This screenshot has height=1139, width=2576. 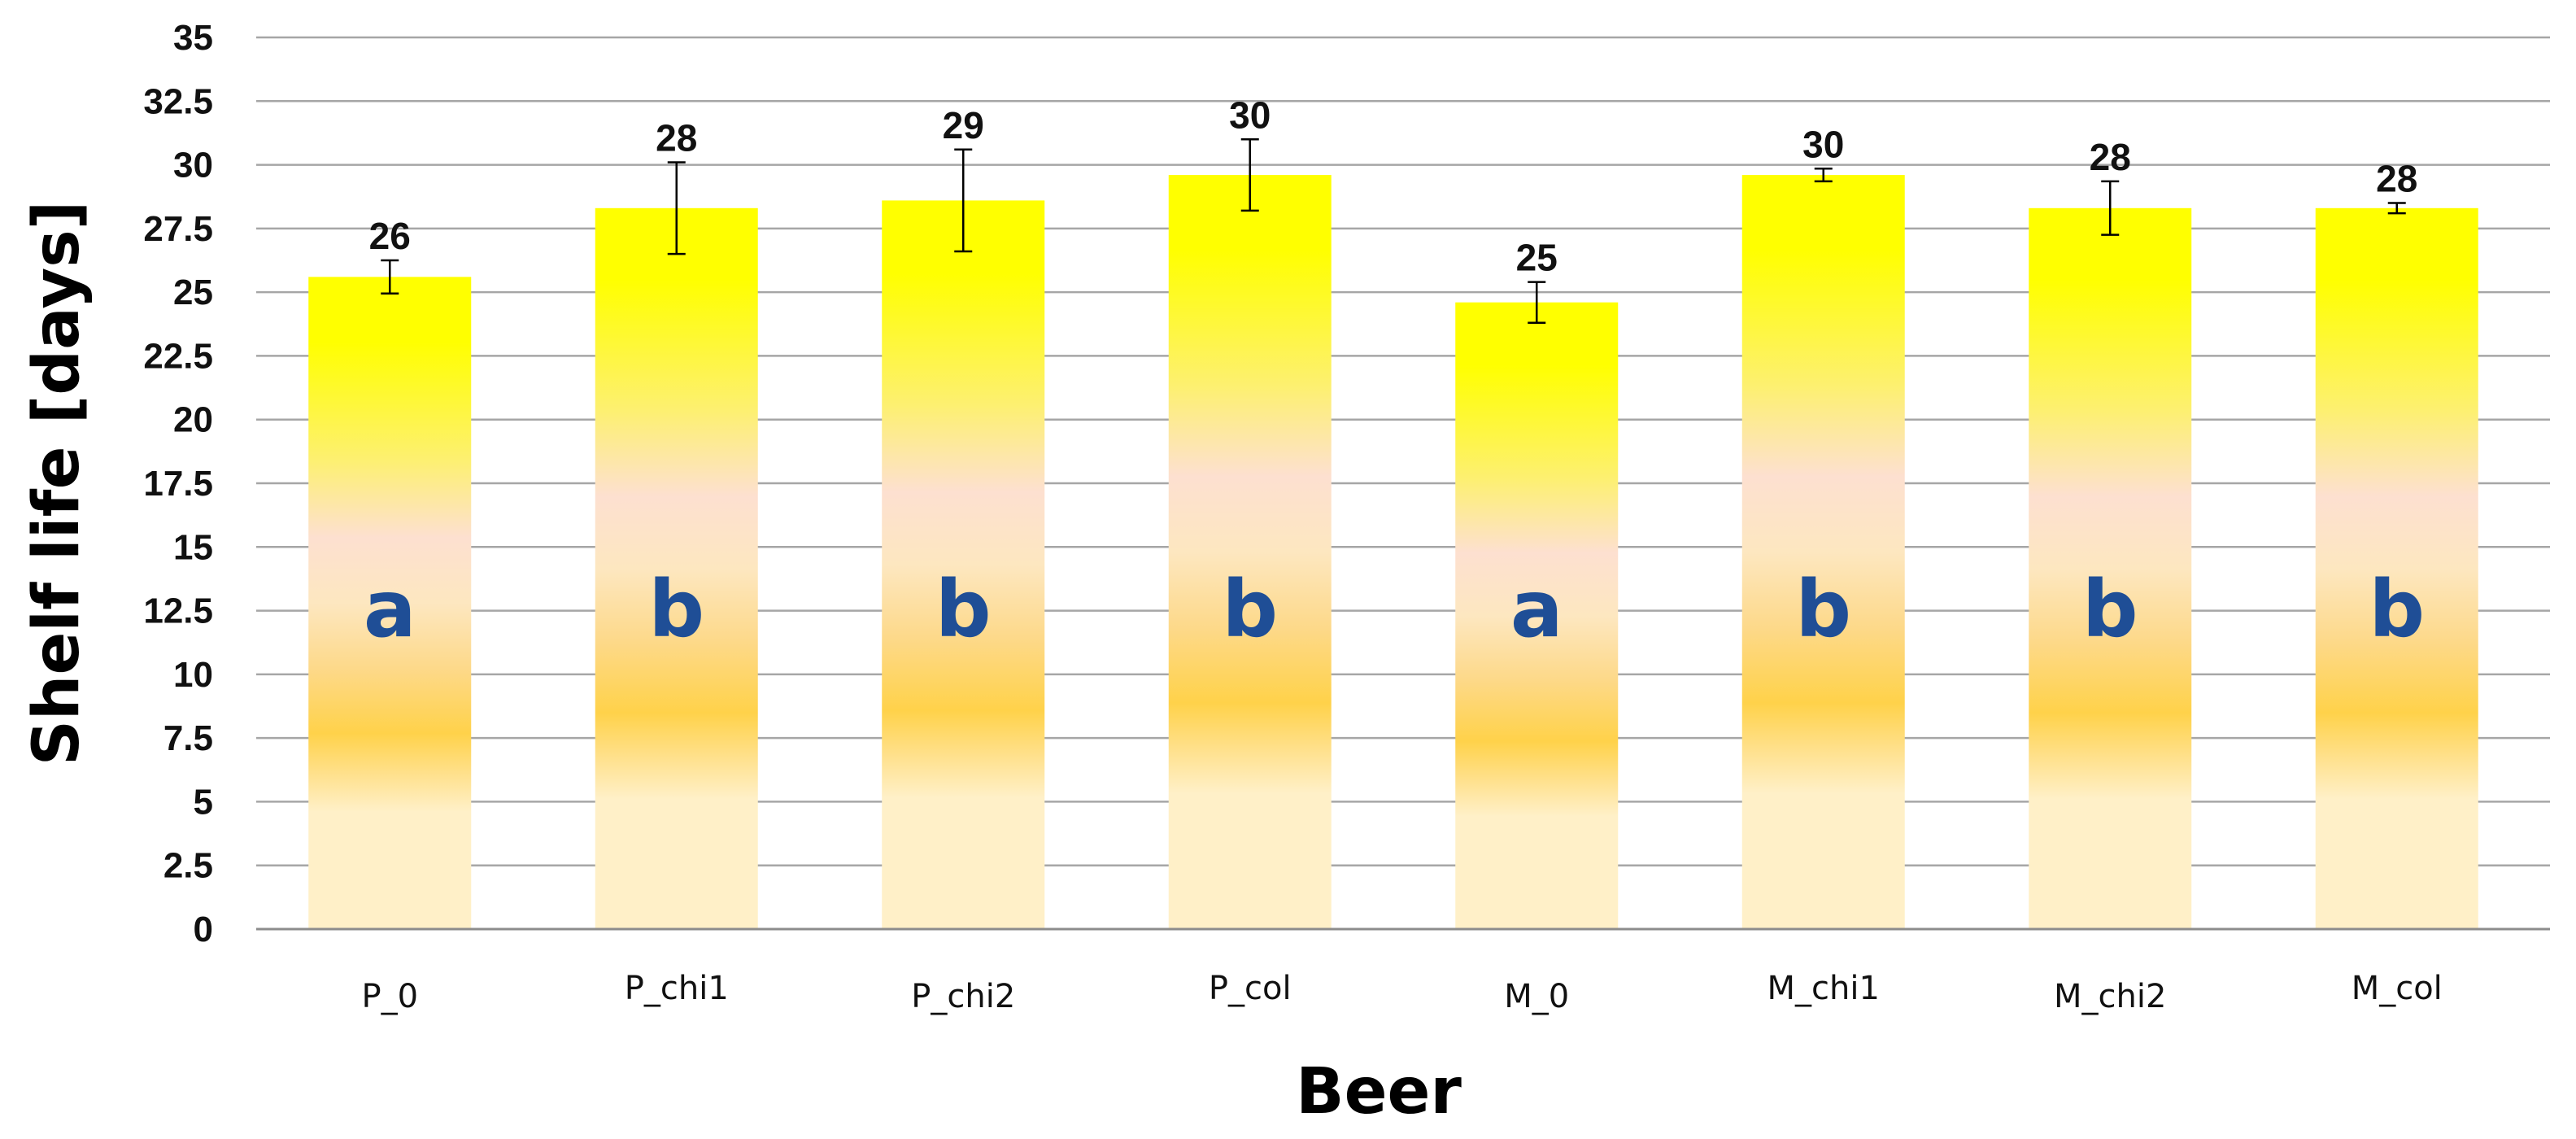 What do you see at coordinates (178, 229) in the screenshot?
I see `y-tick-label: 27.5` at bounding box center [178, 229].